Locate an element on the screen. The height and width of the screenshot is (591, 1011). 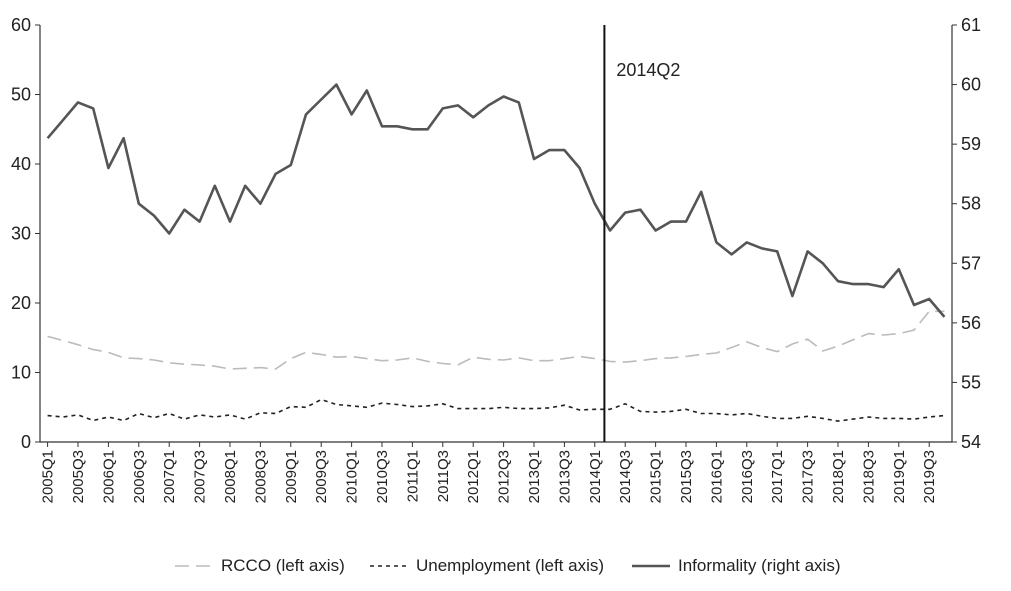
x-tick-label: 2008Q3 is located at coordinates (260, 476).